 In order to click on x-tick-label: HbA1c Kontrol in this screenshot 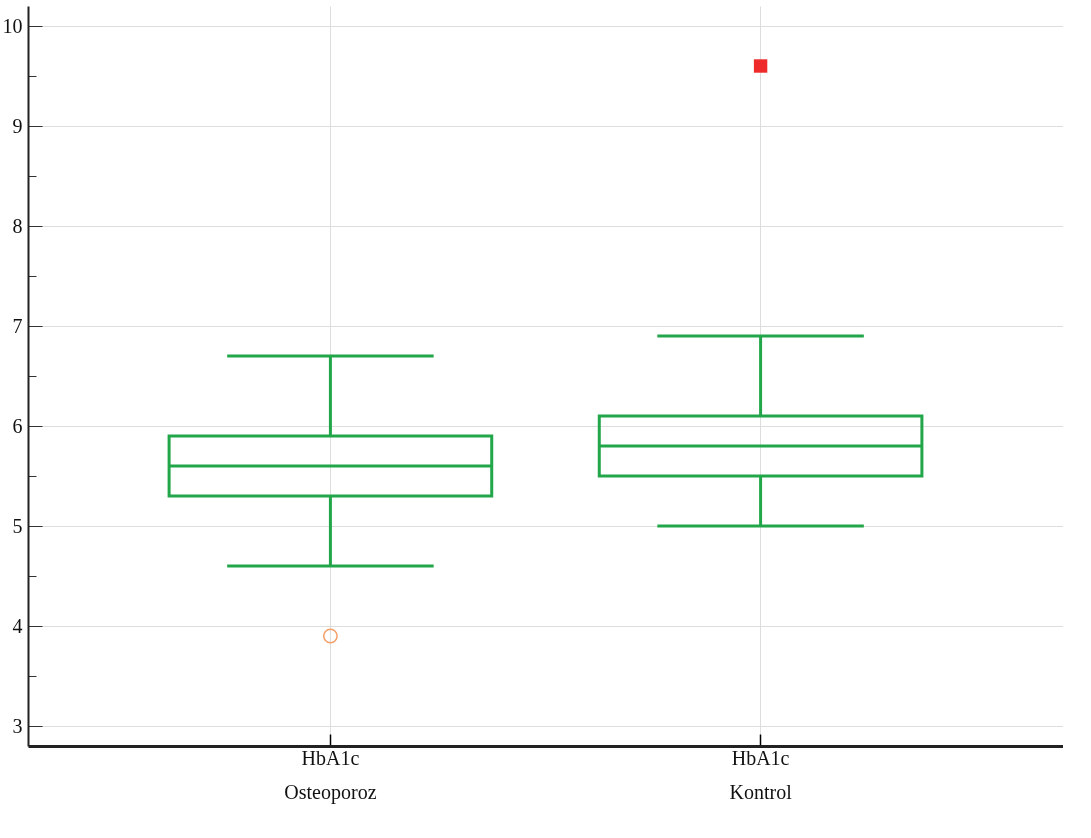, I will do `click(761, 774)`.